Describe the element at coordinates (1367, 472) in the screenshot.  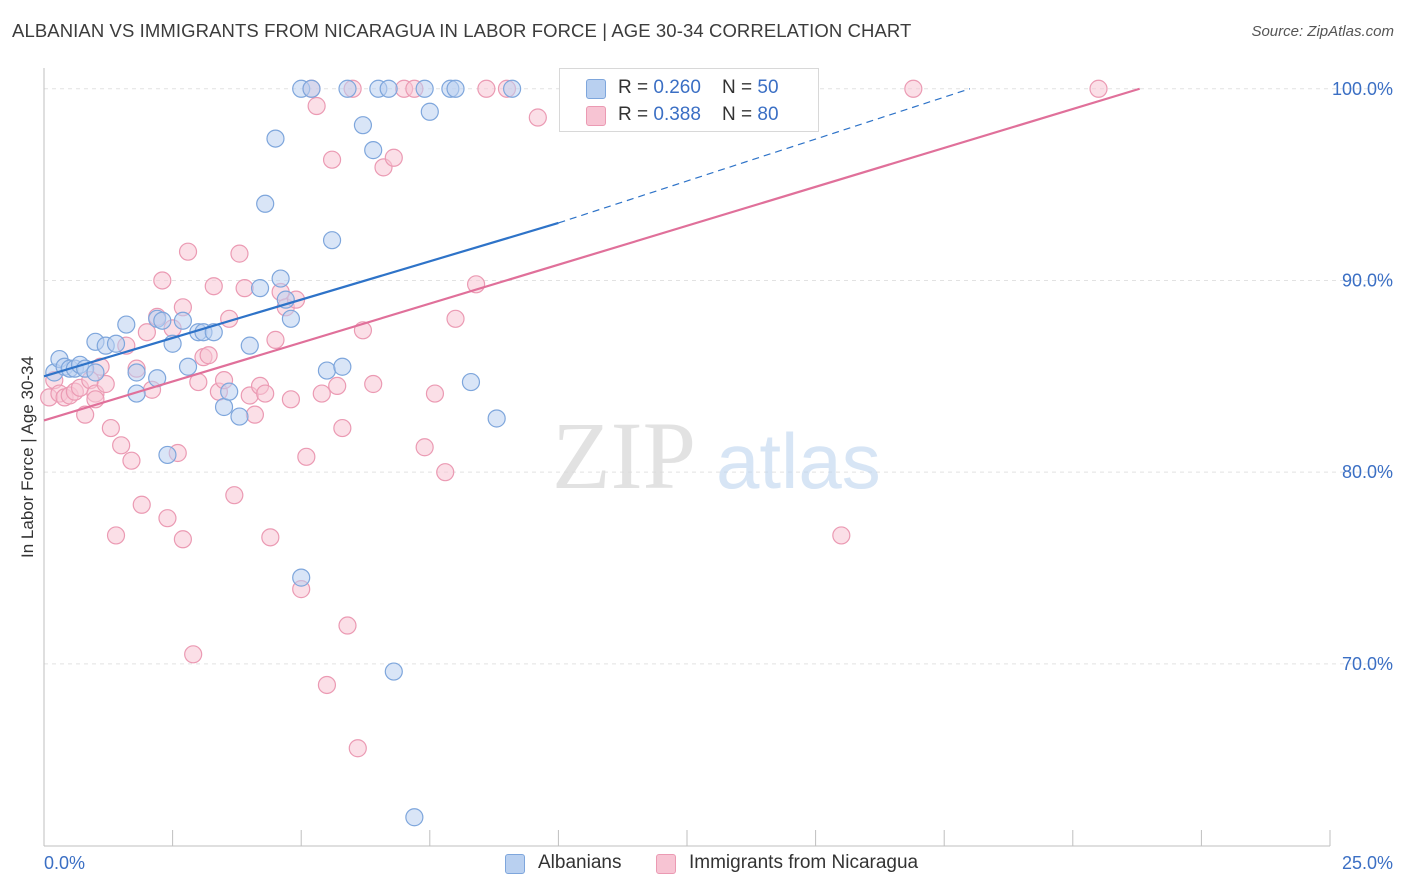
I see `y-tick-label: 80.0%` at that location.